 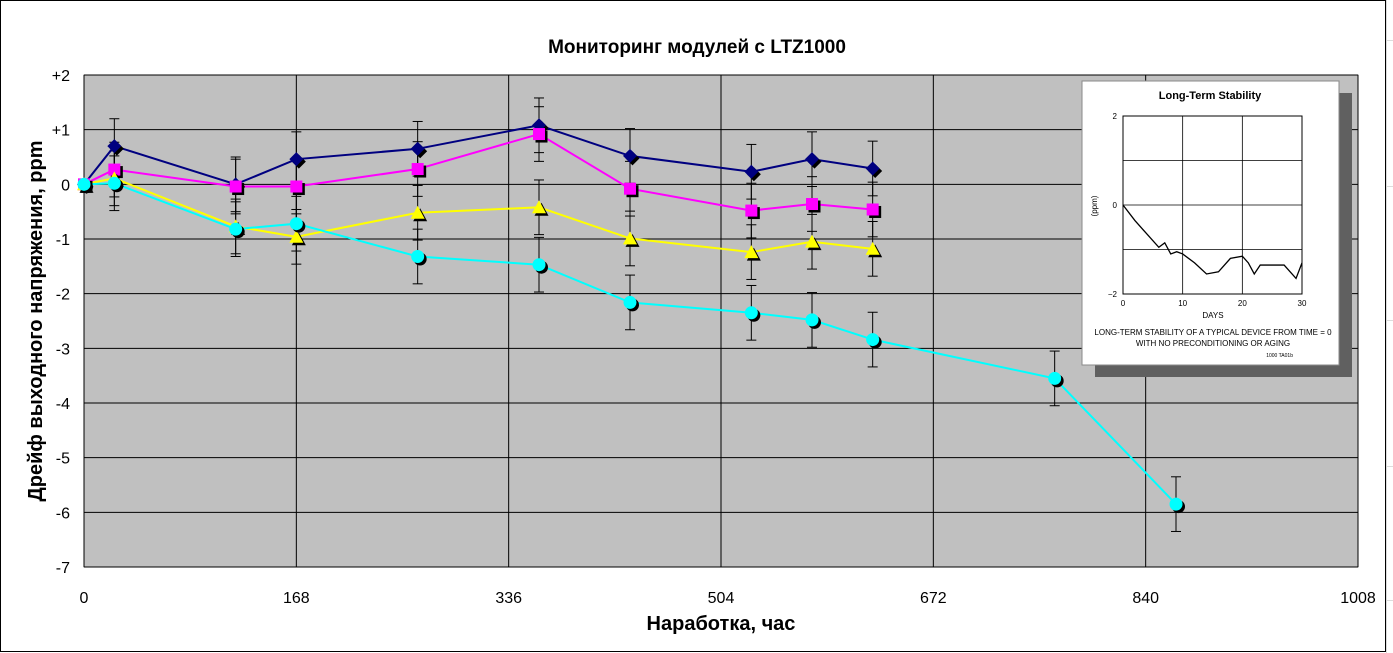 What do you see at coordinates (478, 155) in the screenshot?
I see `series-1-line` at bounding box center [478, 155].